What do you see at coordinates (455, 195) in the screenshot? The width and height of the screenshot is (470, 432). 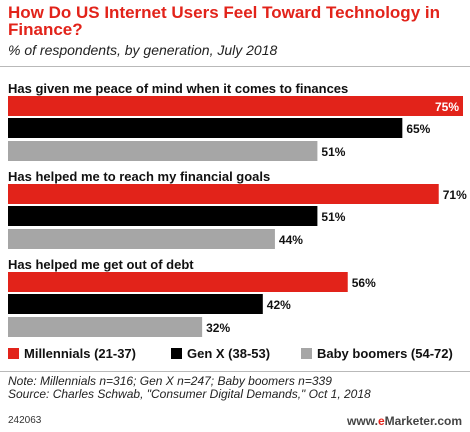 I see `data-label: 71%` at bounding box center [455, 195].